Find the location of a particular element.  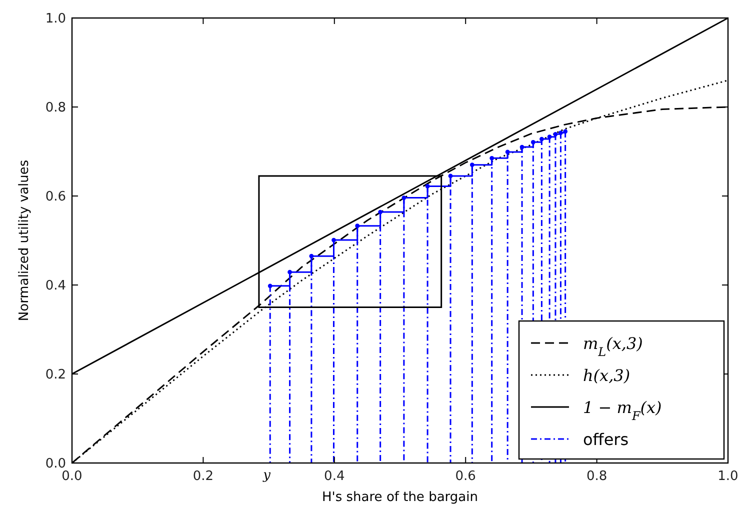

x-tick-label: 0.8 is located at coordinates (597, 476).